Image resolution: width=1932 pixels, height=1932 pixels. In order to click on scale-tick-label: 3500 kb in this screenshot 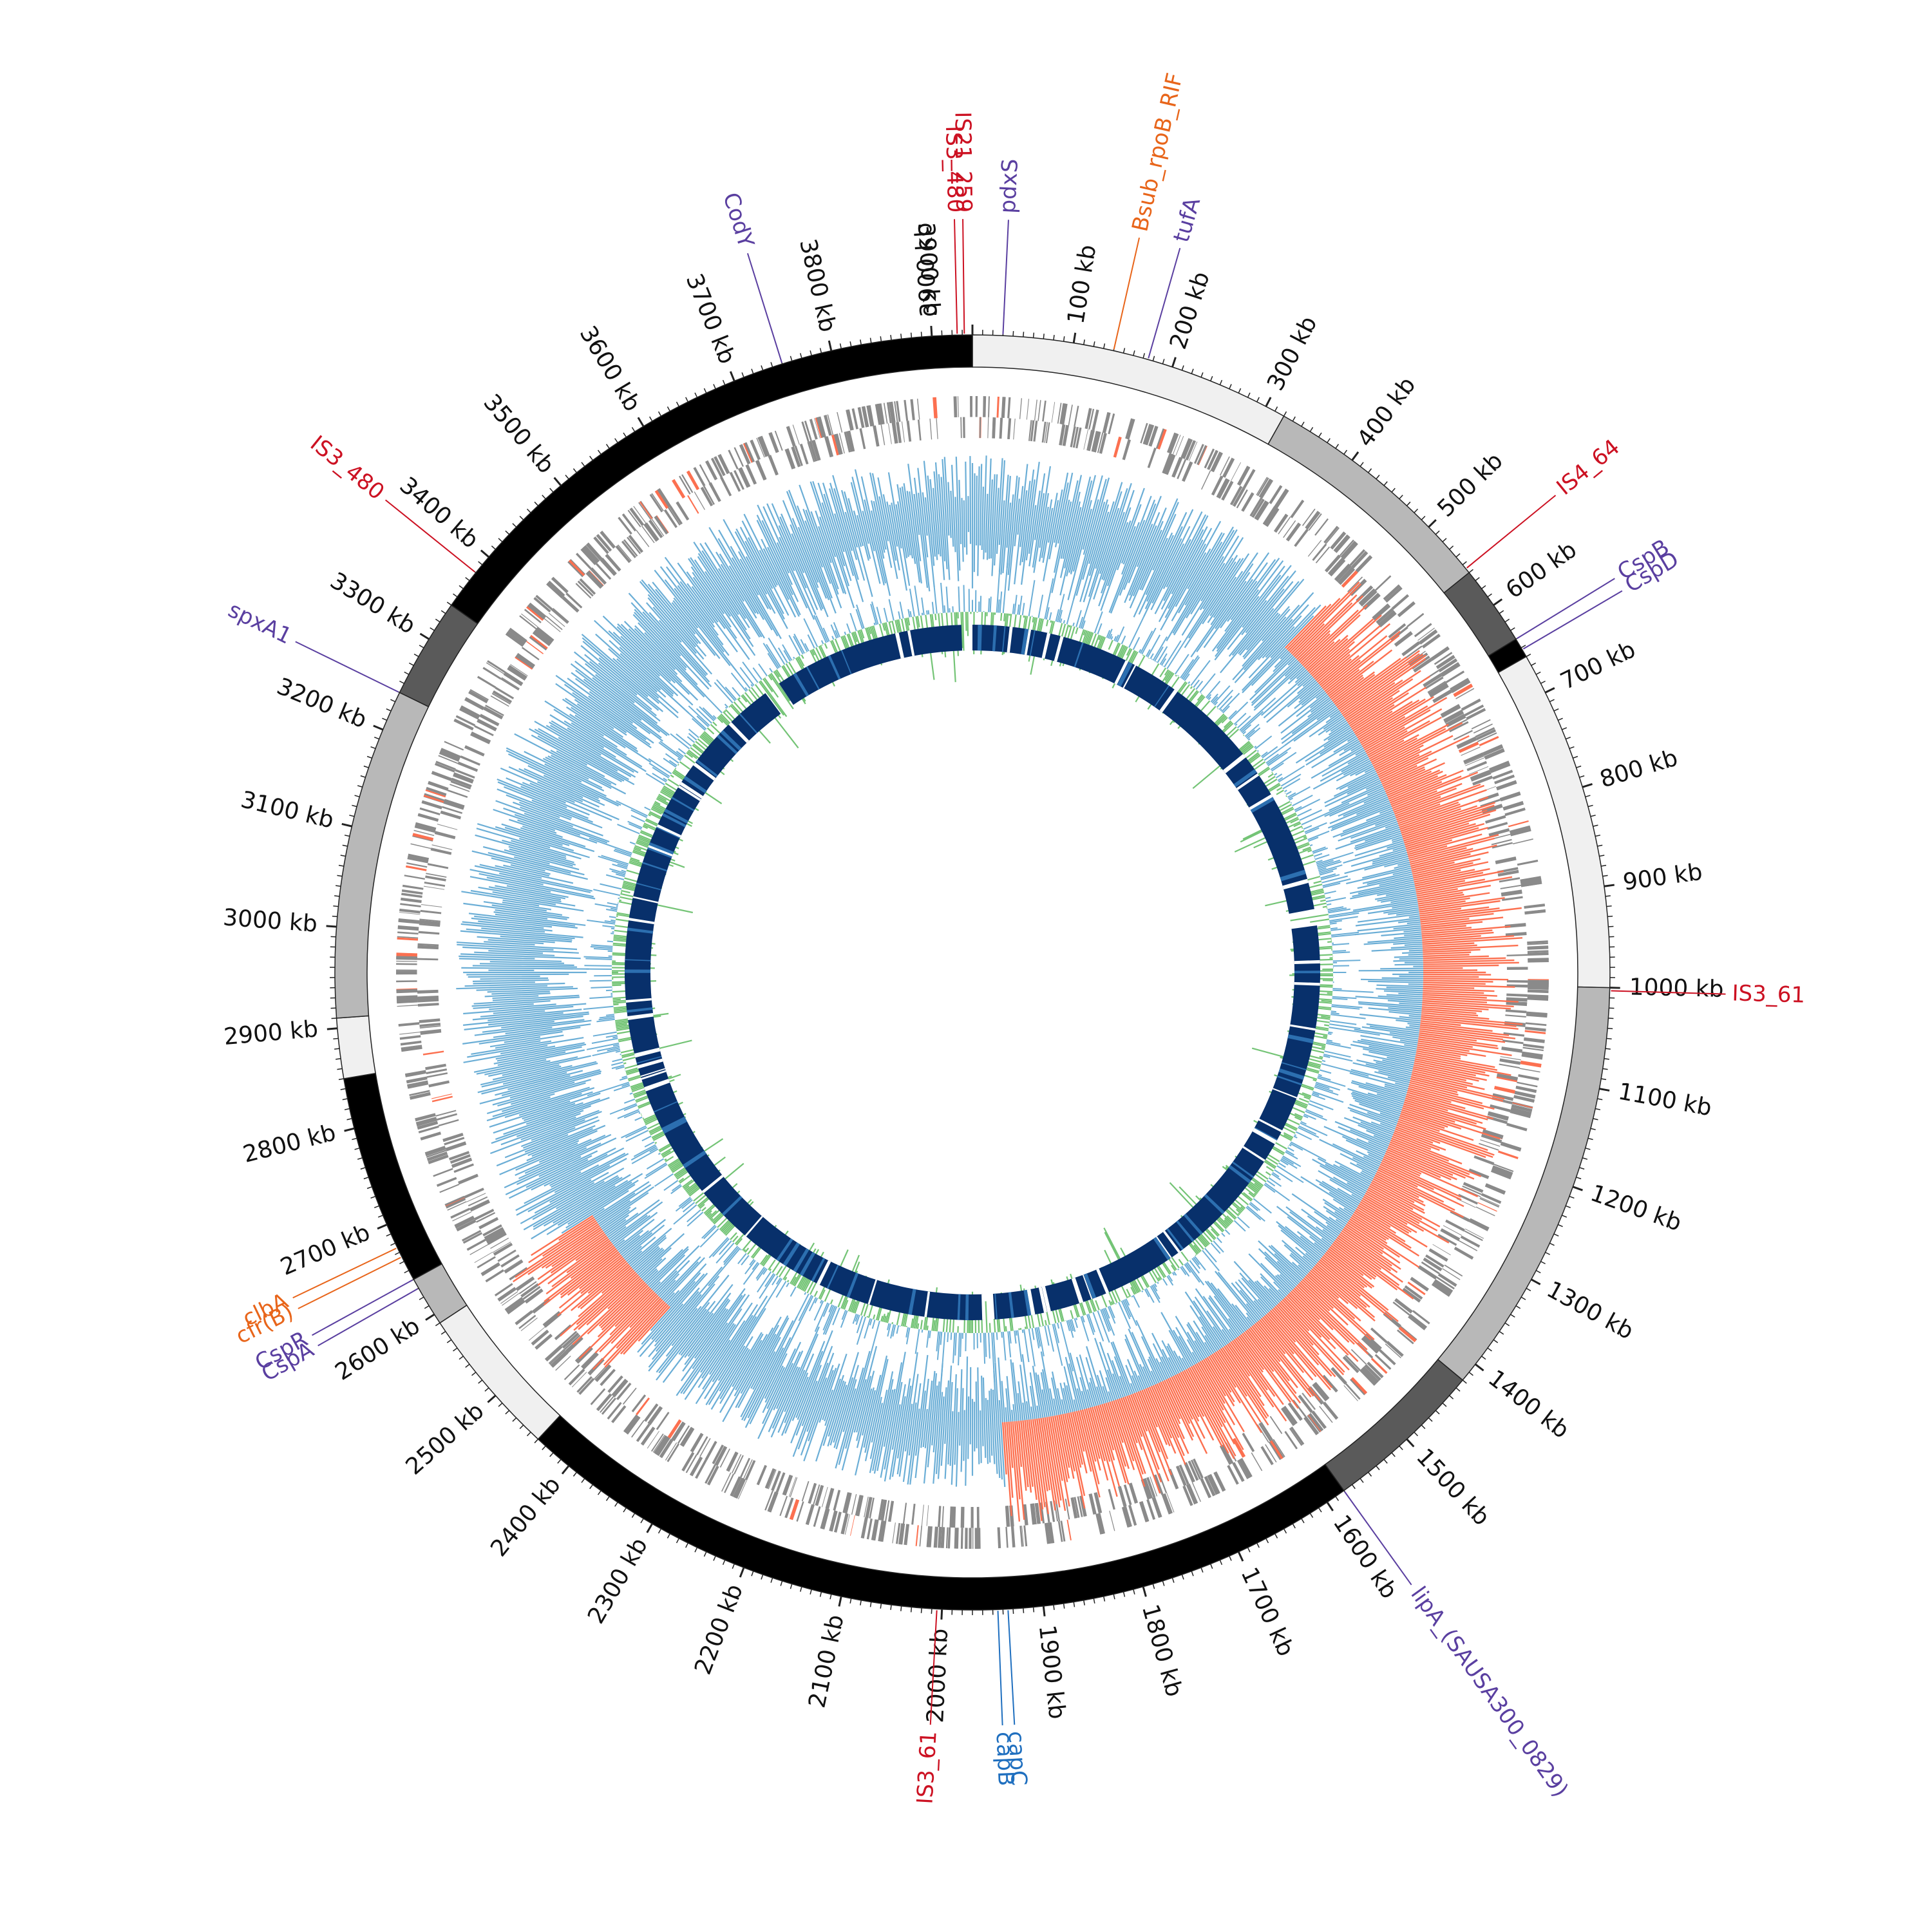, I will do `click(518, 434)`.